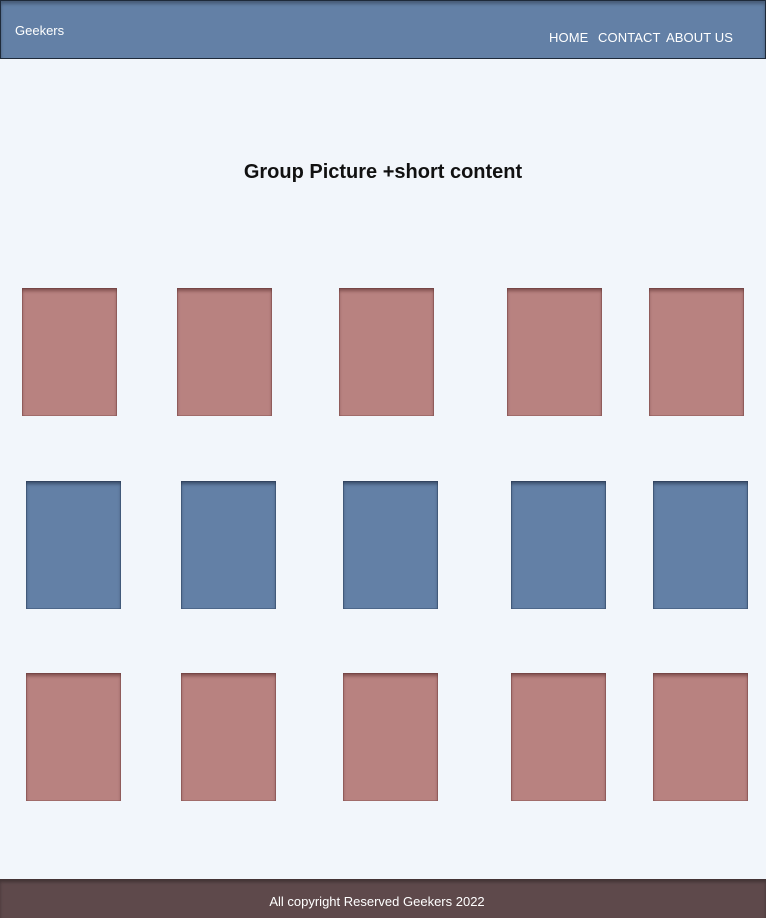 The image size is (766, 918). I want to click on footer-copyright: All copyright Reserved Geekers 2022, so click(377, 901).